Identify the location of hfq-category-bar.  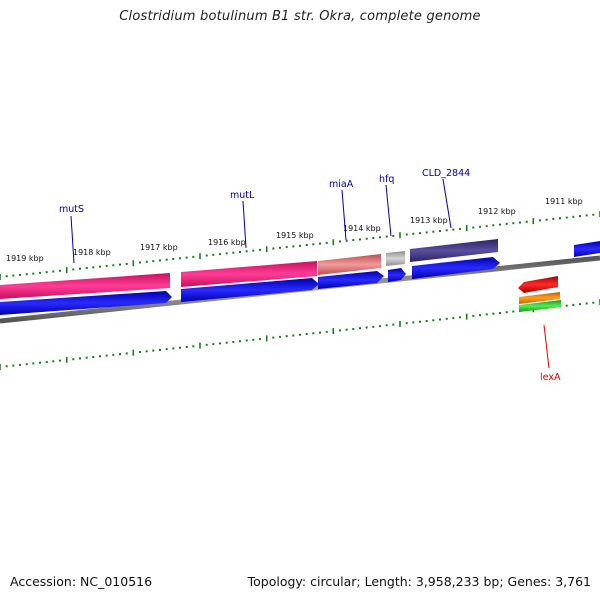
(395, 258).